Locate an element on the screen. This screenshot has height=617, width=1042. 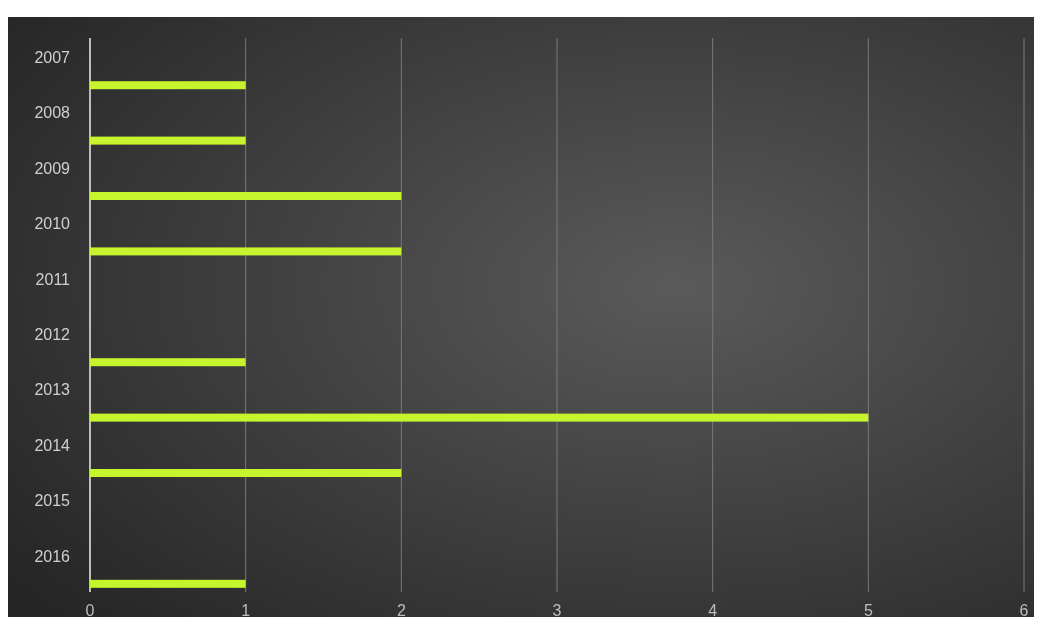
y-tick-label: 2010 is located at coordinates (52, 224).